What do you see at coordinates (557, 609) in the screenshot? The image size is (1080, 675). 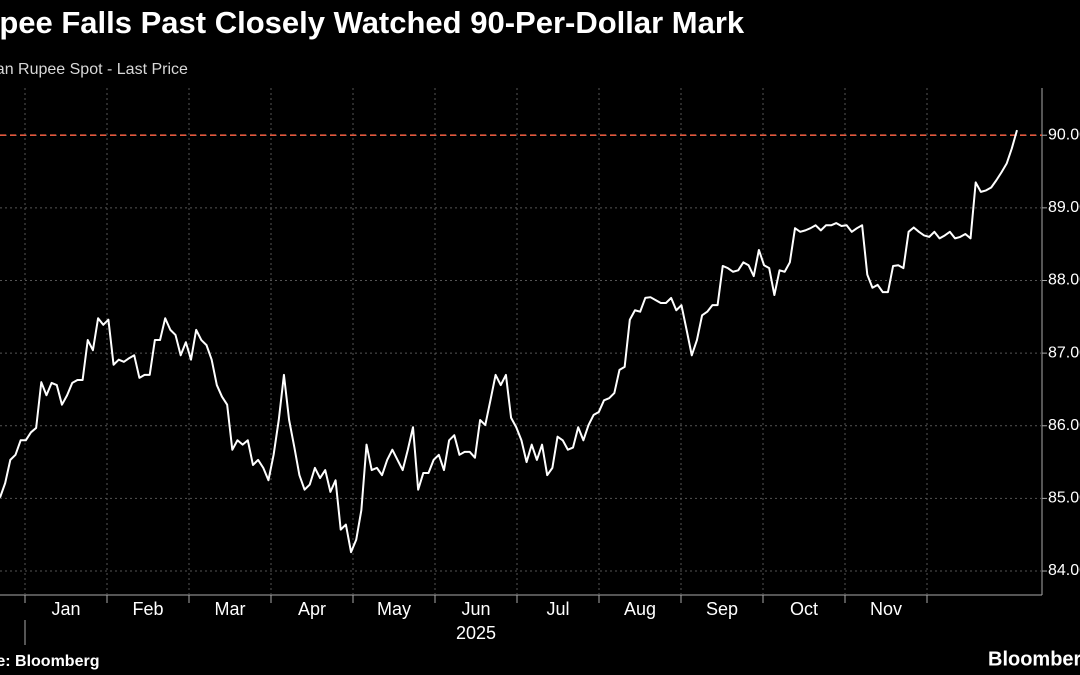 I see `x-tick-label: Jul` at bounding box center [557, 609].